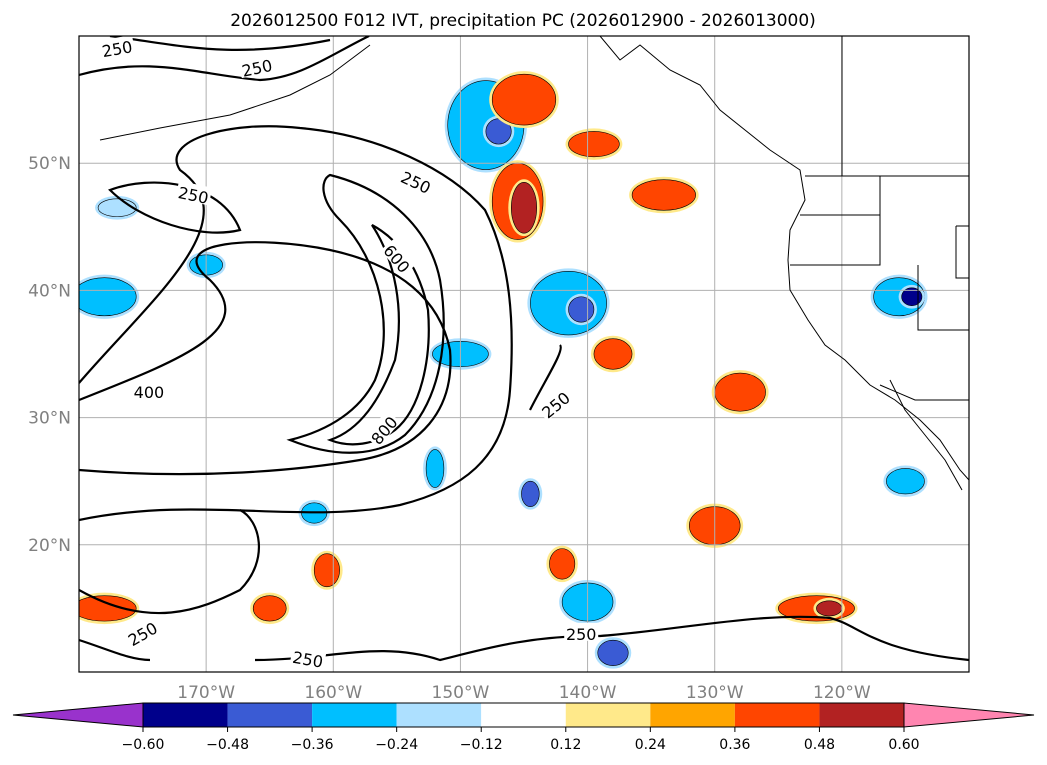 This screenshot has height=765, width=1047. Describe the element at coordinates (49, 355) in the screenshot. I see `latitude-tick-labels: 20°N 30°N 40°N 50°N` at that location.